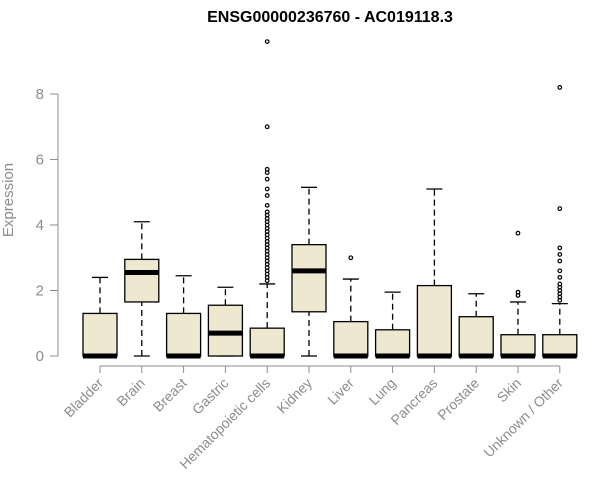 The image size is (600, 500). Describe the element at coordinates (351, 307) in the screenshot. I see `box-liver` at that location.